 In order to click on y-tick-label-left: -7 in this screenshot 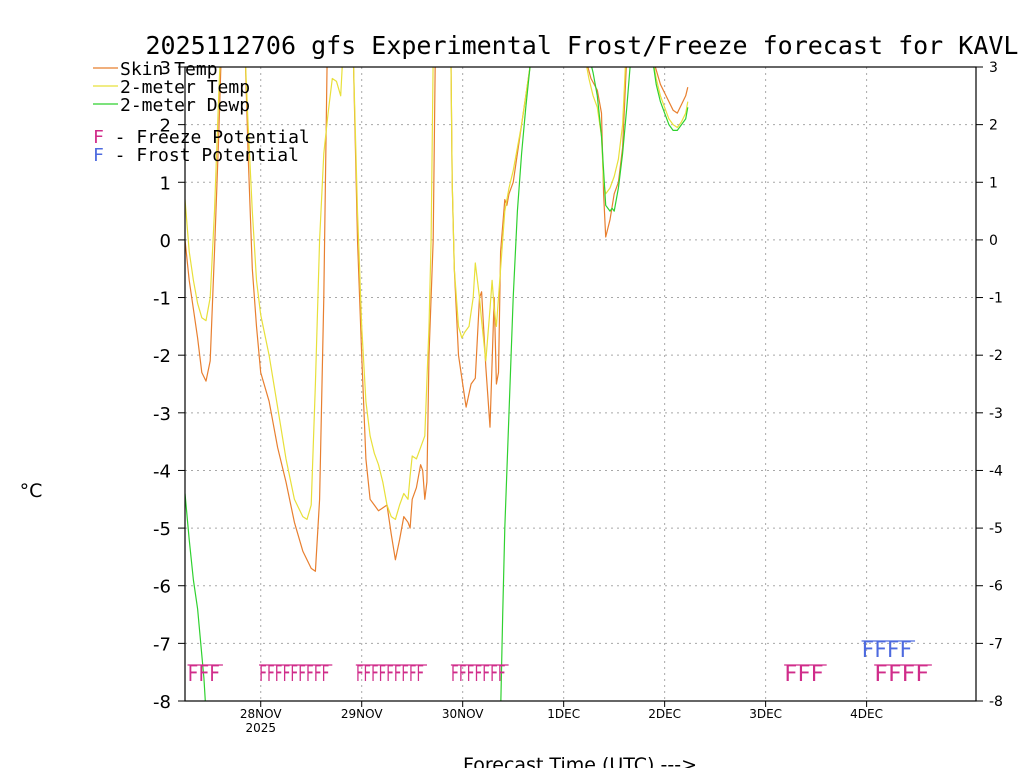, I will do `click(162, 644)`.